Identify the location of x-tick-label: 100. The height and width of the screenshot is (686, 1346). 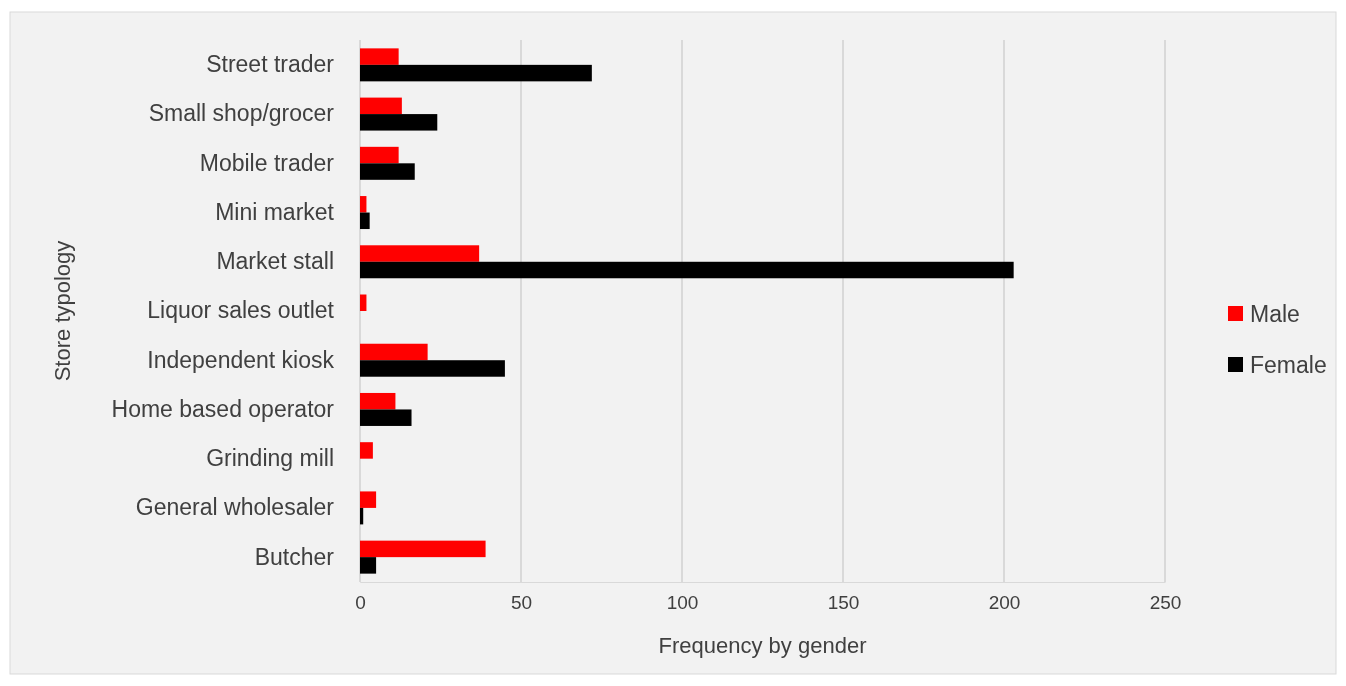
(682, 603).